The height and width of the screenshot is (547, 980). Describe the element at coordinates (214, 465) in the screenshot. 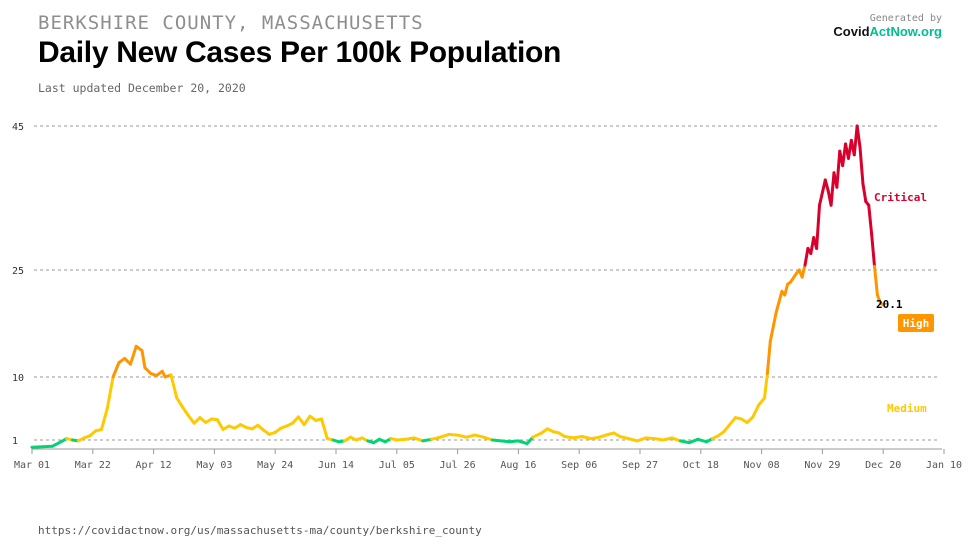

I see `x-tick-label: May 03` at that location.